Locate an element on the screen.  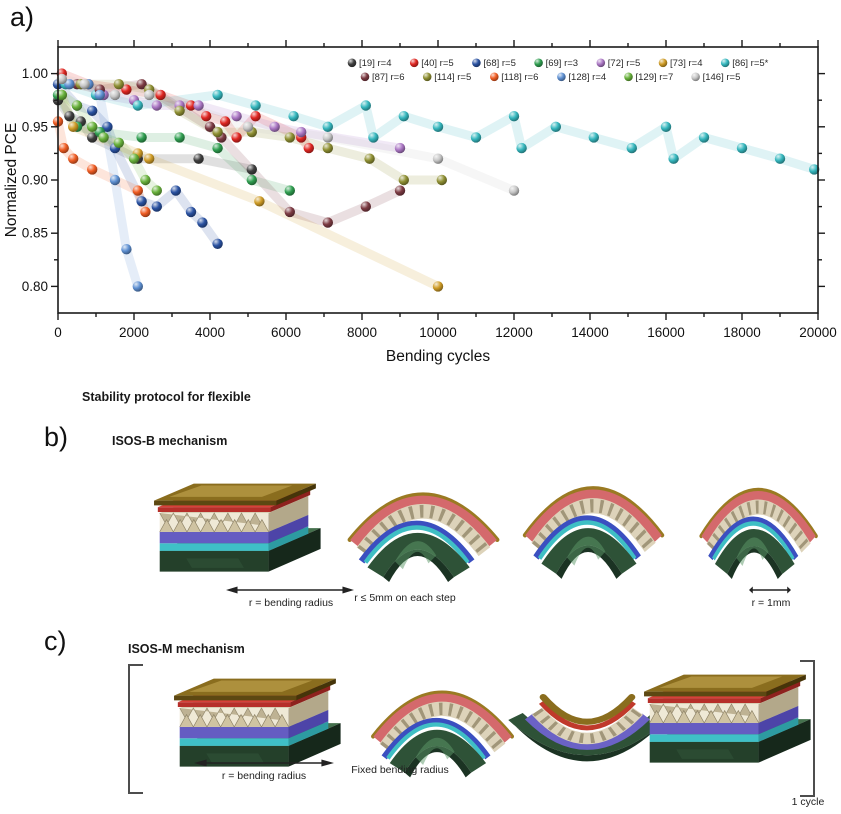
isosb-flat-device is located at coordinates (243, 530).